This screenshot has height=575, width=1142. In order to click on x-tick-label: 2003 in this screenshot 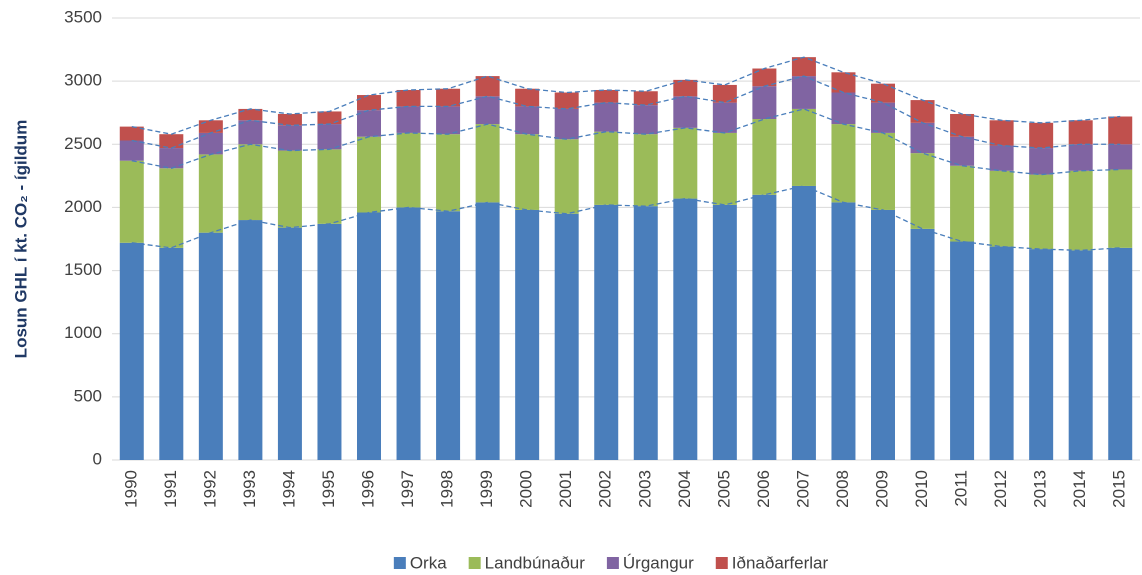, I will do `click(644, 489)`.